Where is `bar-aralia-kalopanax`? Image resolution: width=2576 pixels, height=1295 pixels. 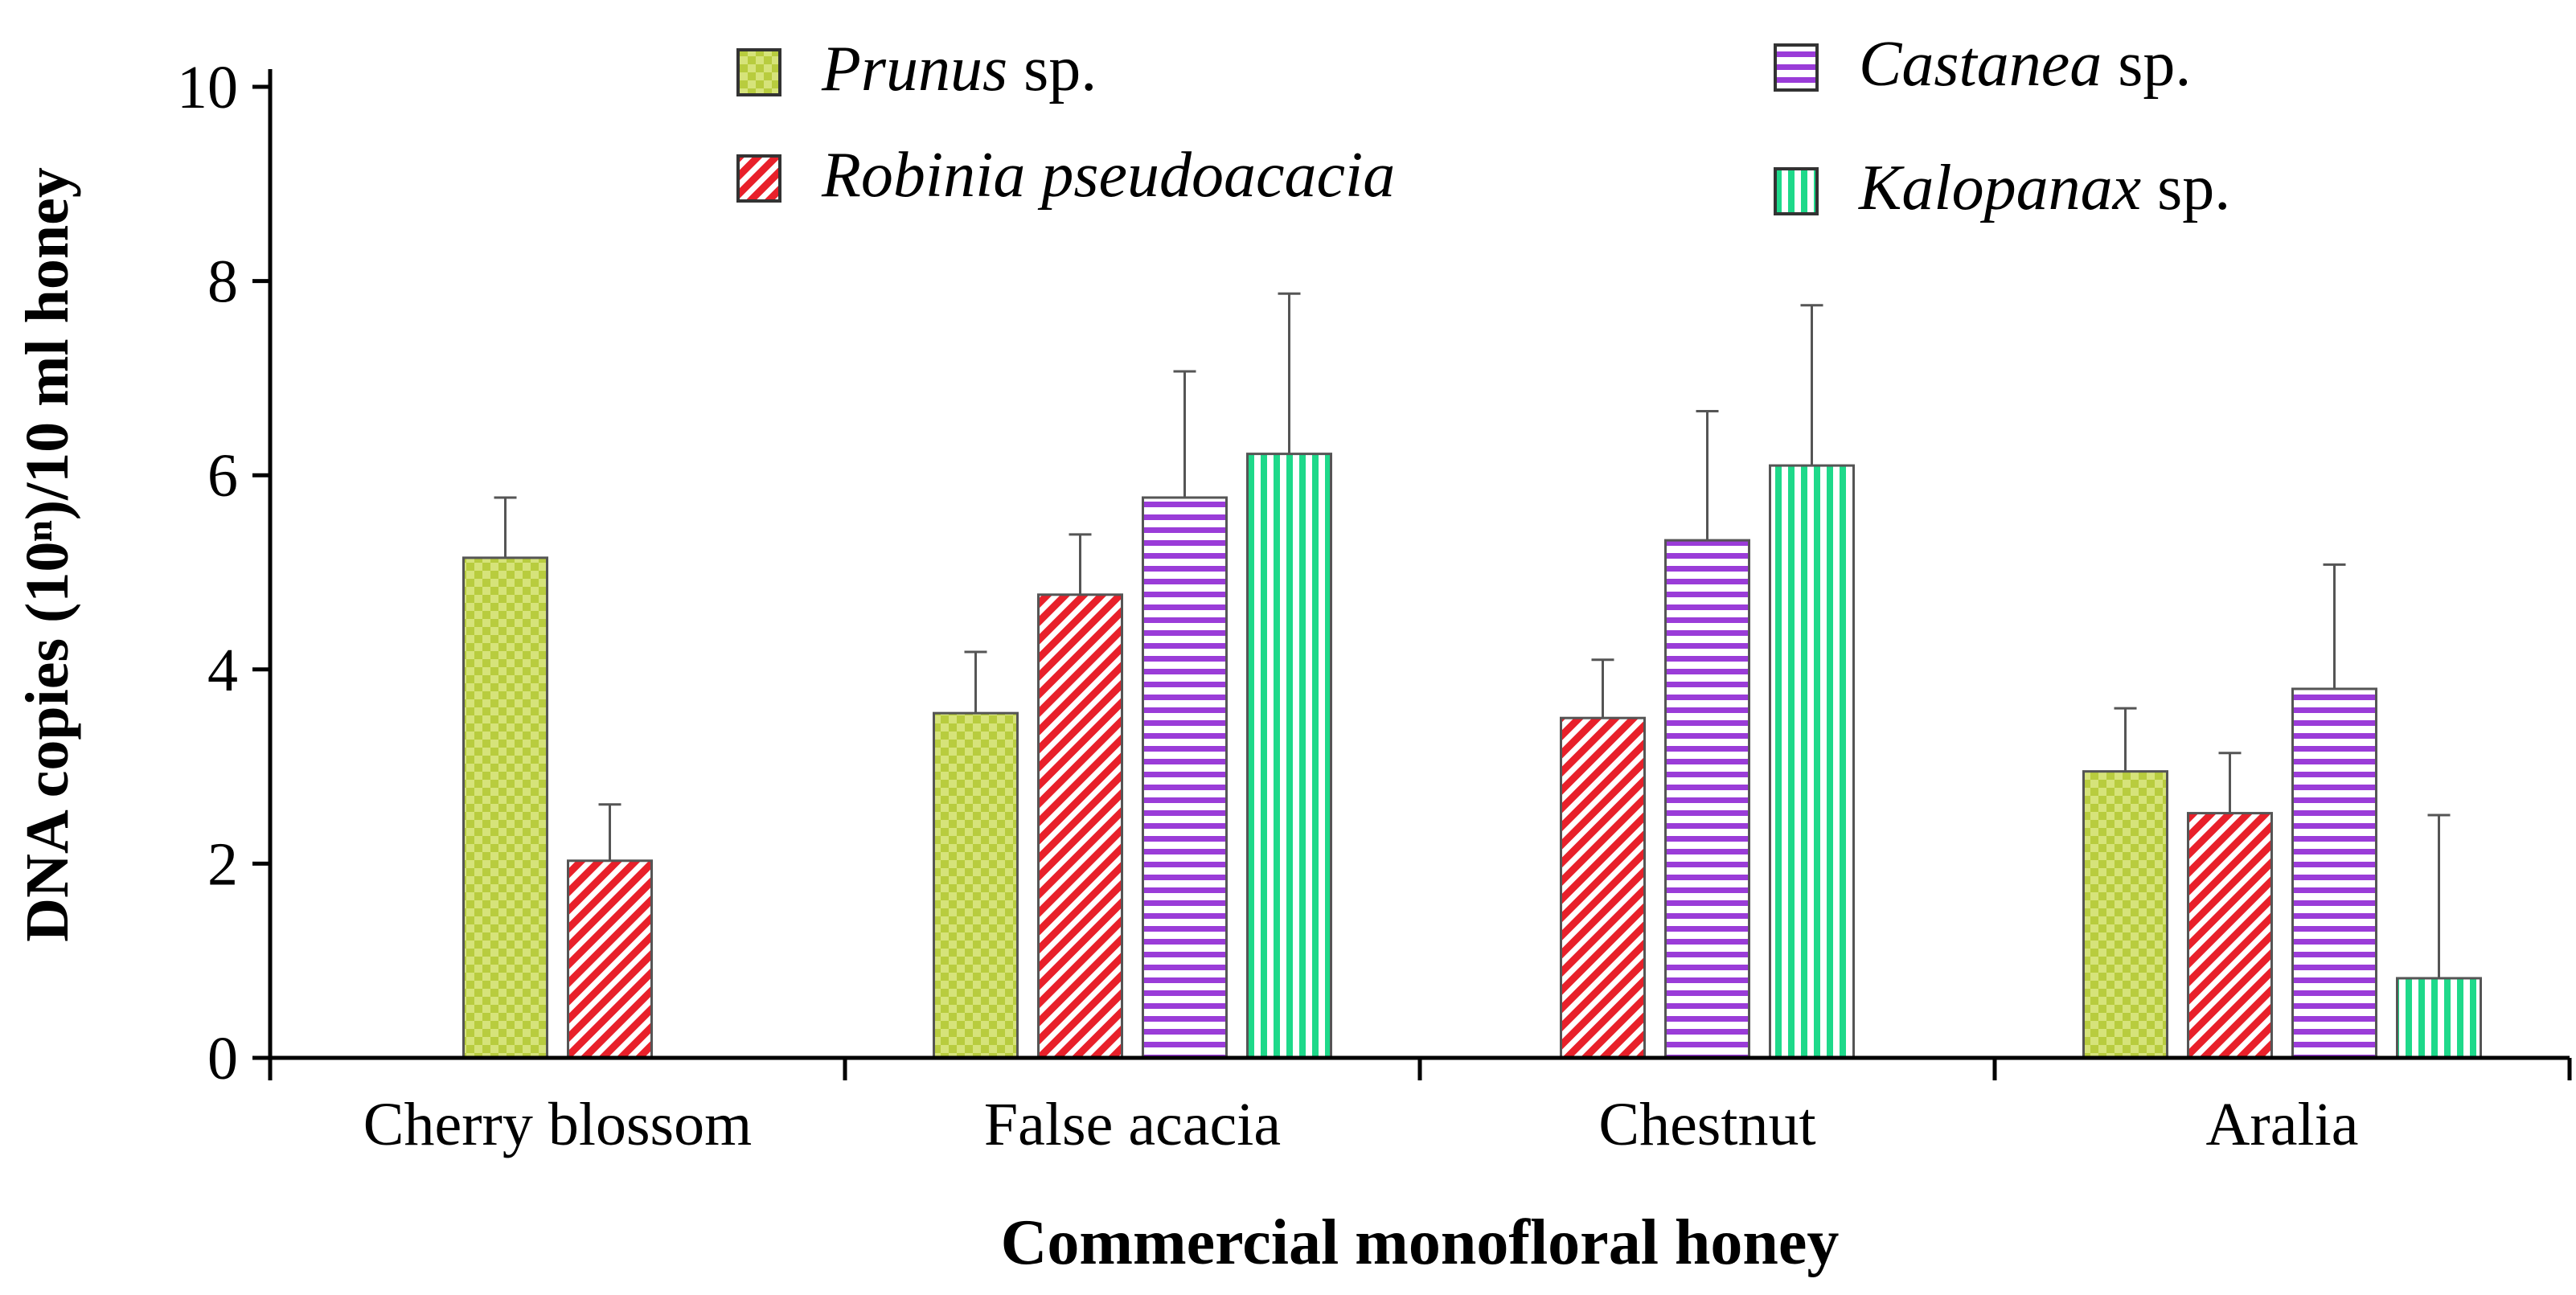
bar-aralia-kalopanax is located at coordinates (2439, 1018).